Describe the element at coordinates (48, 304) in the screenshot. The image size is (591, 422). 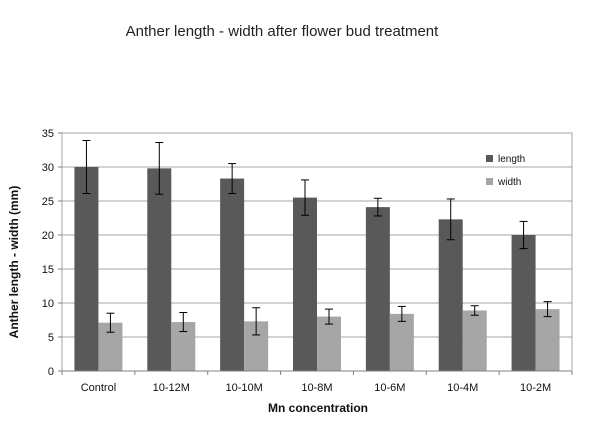
I see `y-tick-label: 10` at that location.